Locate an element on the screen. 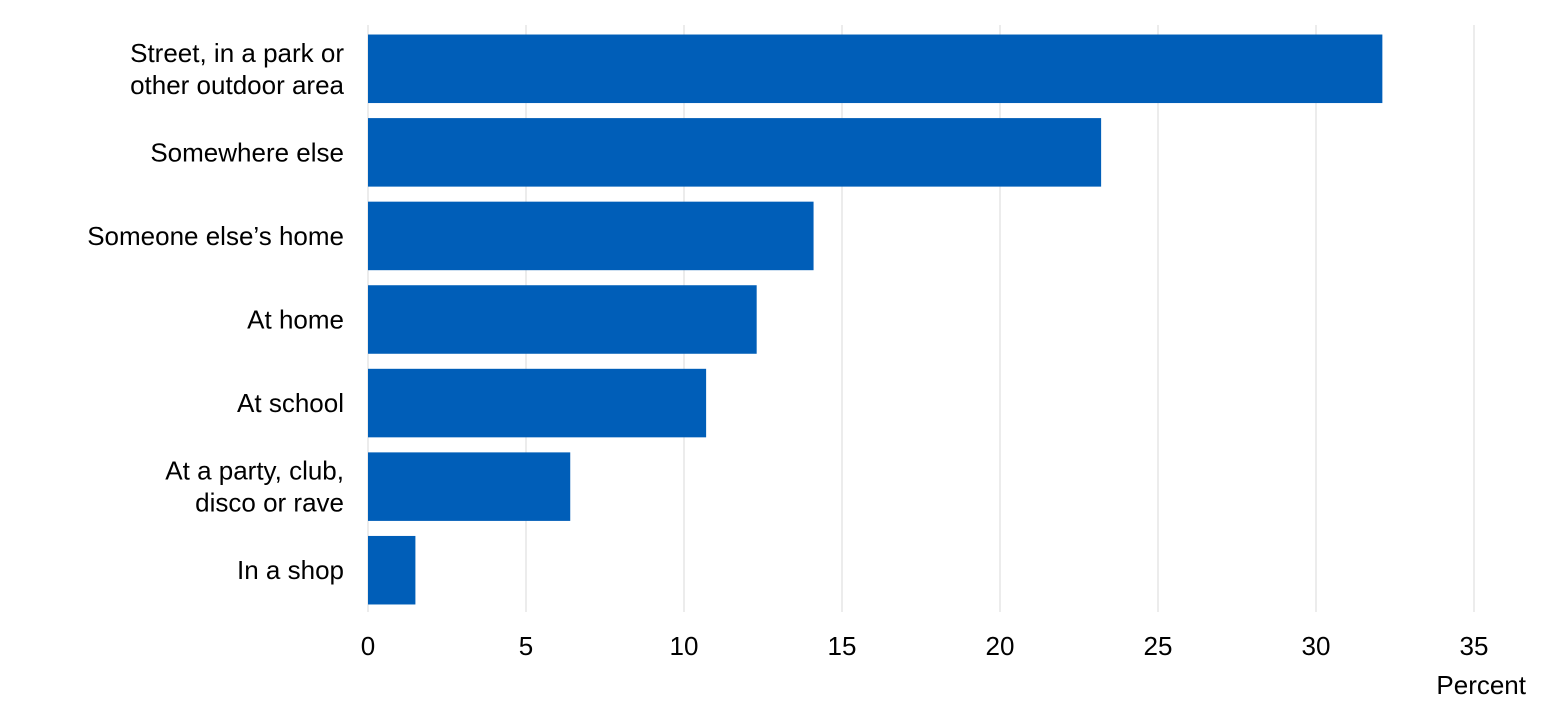 The height and width of the screenshot is (715, 1559). x-tick-label: 15 is located at coordinates (842, 646).